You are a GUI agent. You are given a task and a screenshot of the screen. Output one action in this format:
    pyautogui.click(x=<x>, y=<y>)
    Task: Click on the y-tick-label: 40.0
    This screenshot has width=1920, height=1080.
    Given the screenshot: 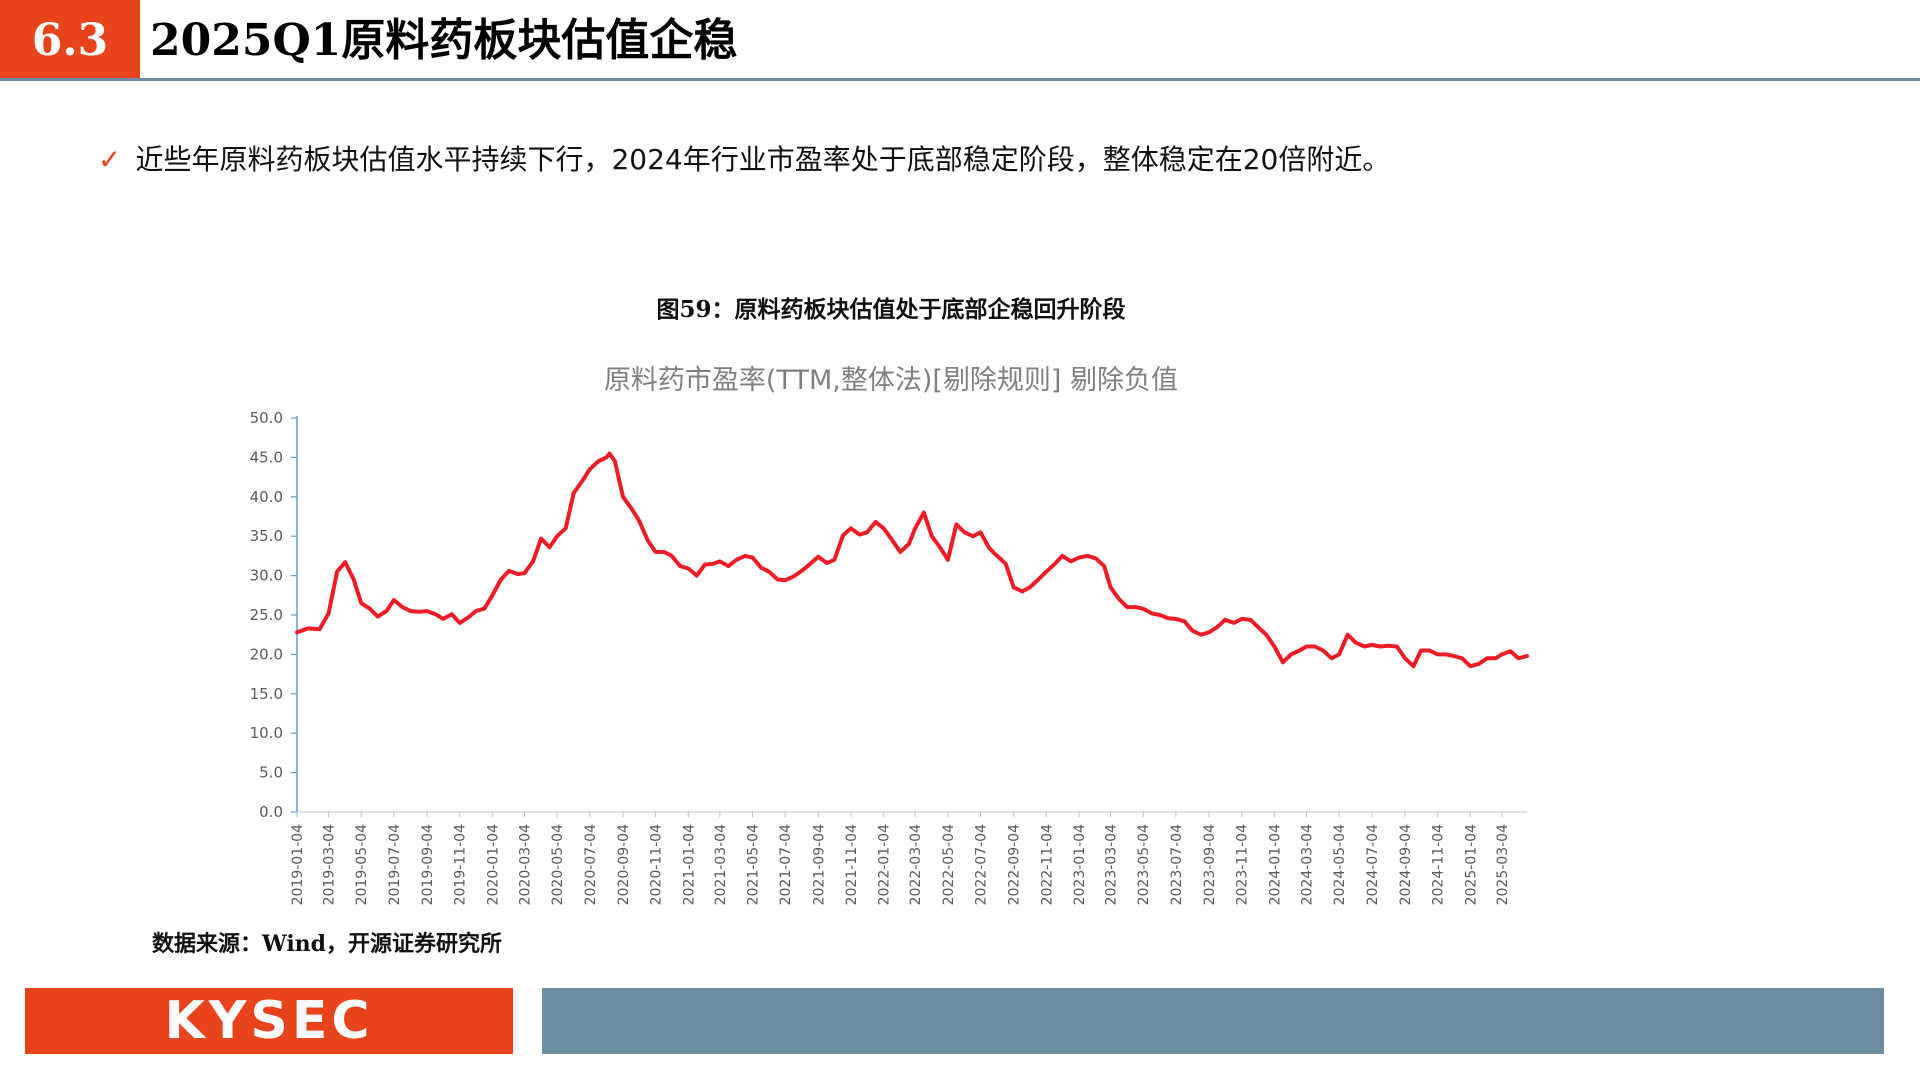 What is the action you would take?
    pyautogui.click(x=266, y=497)
    